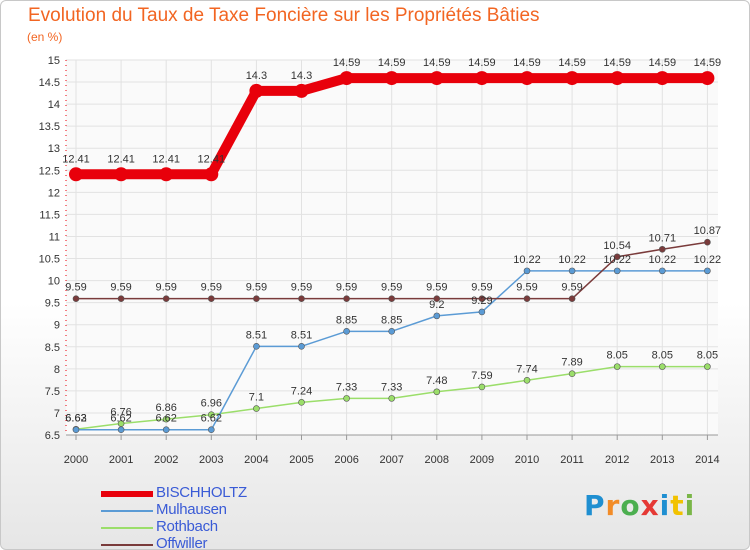 This screenshot has height=550, width=750. I want to click on y-tick-label: 6.5, so click(52, 436).